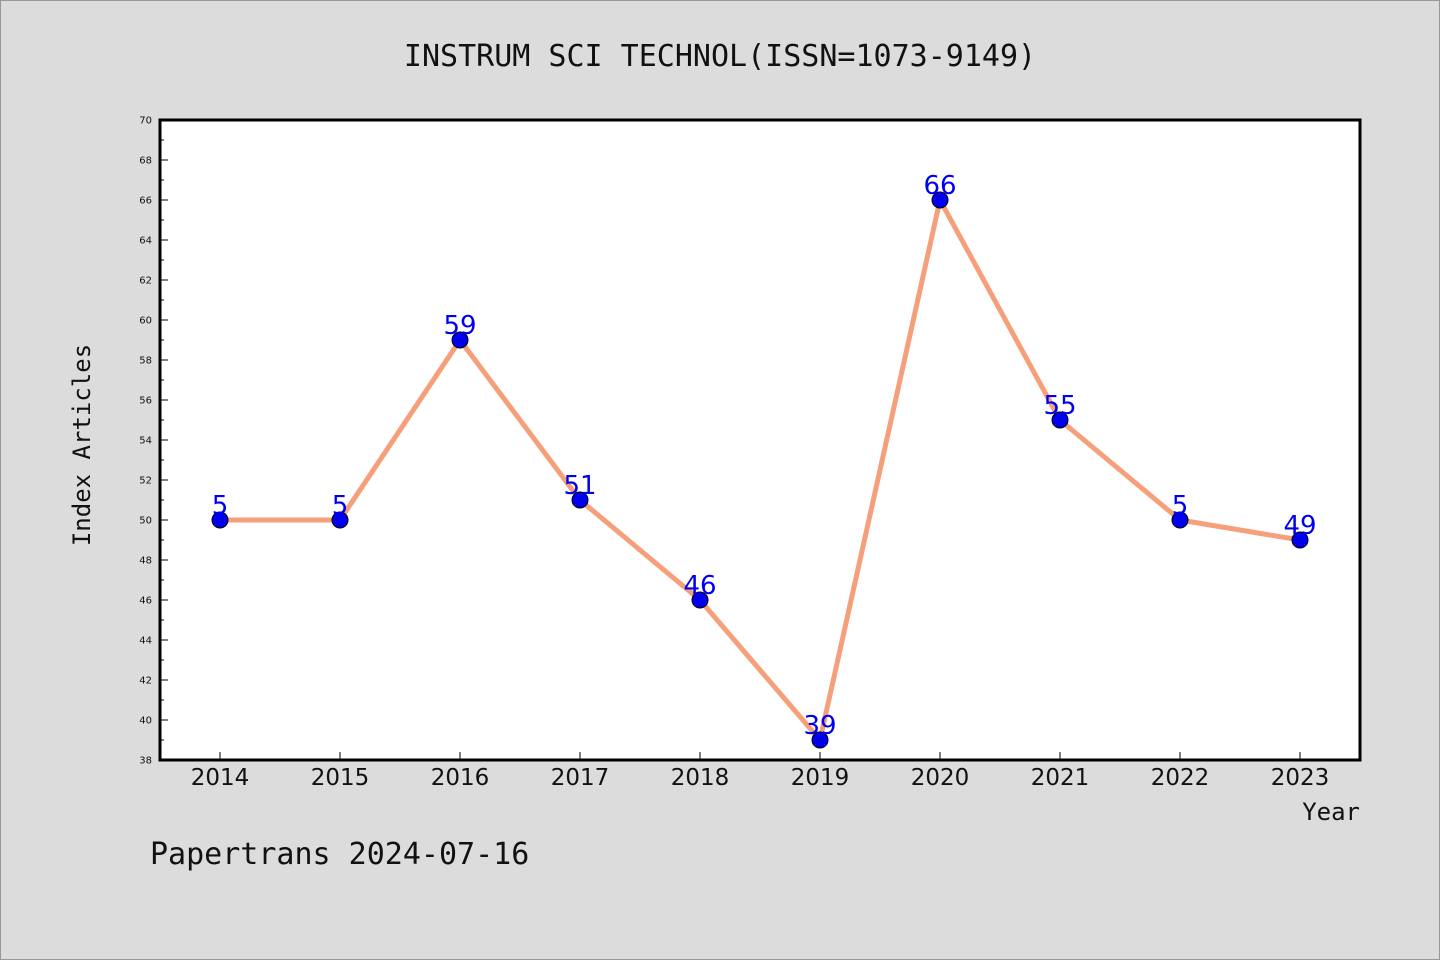  Describe the element at coordinates (460, 778) in the screenshot. I see `x-tick-label: 2016` at that location.